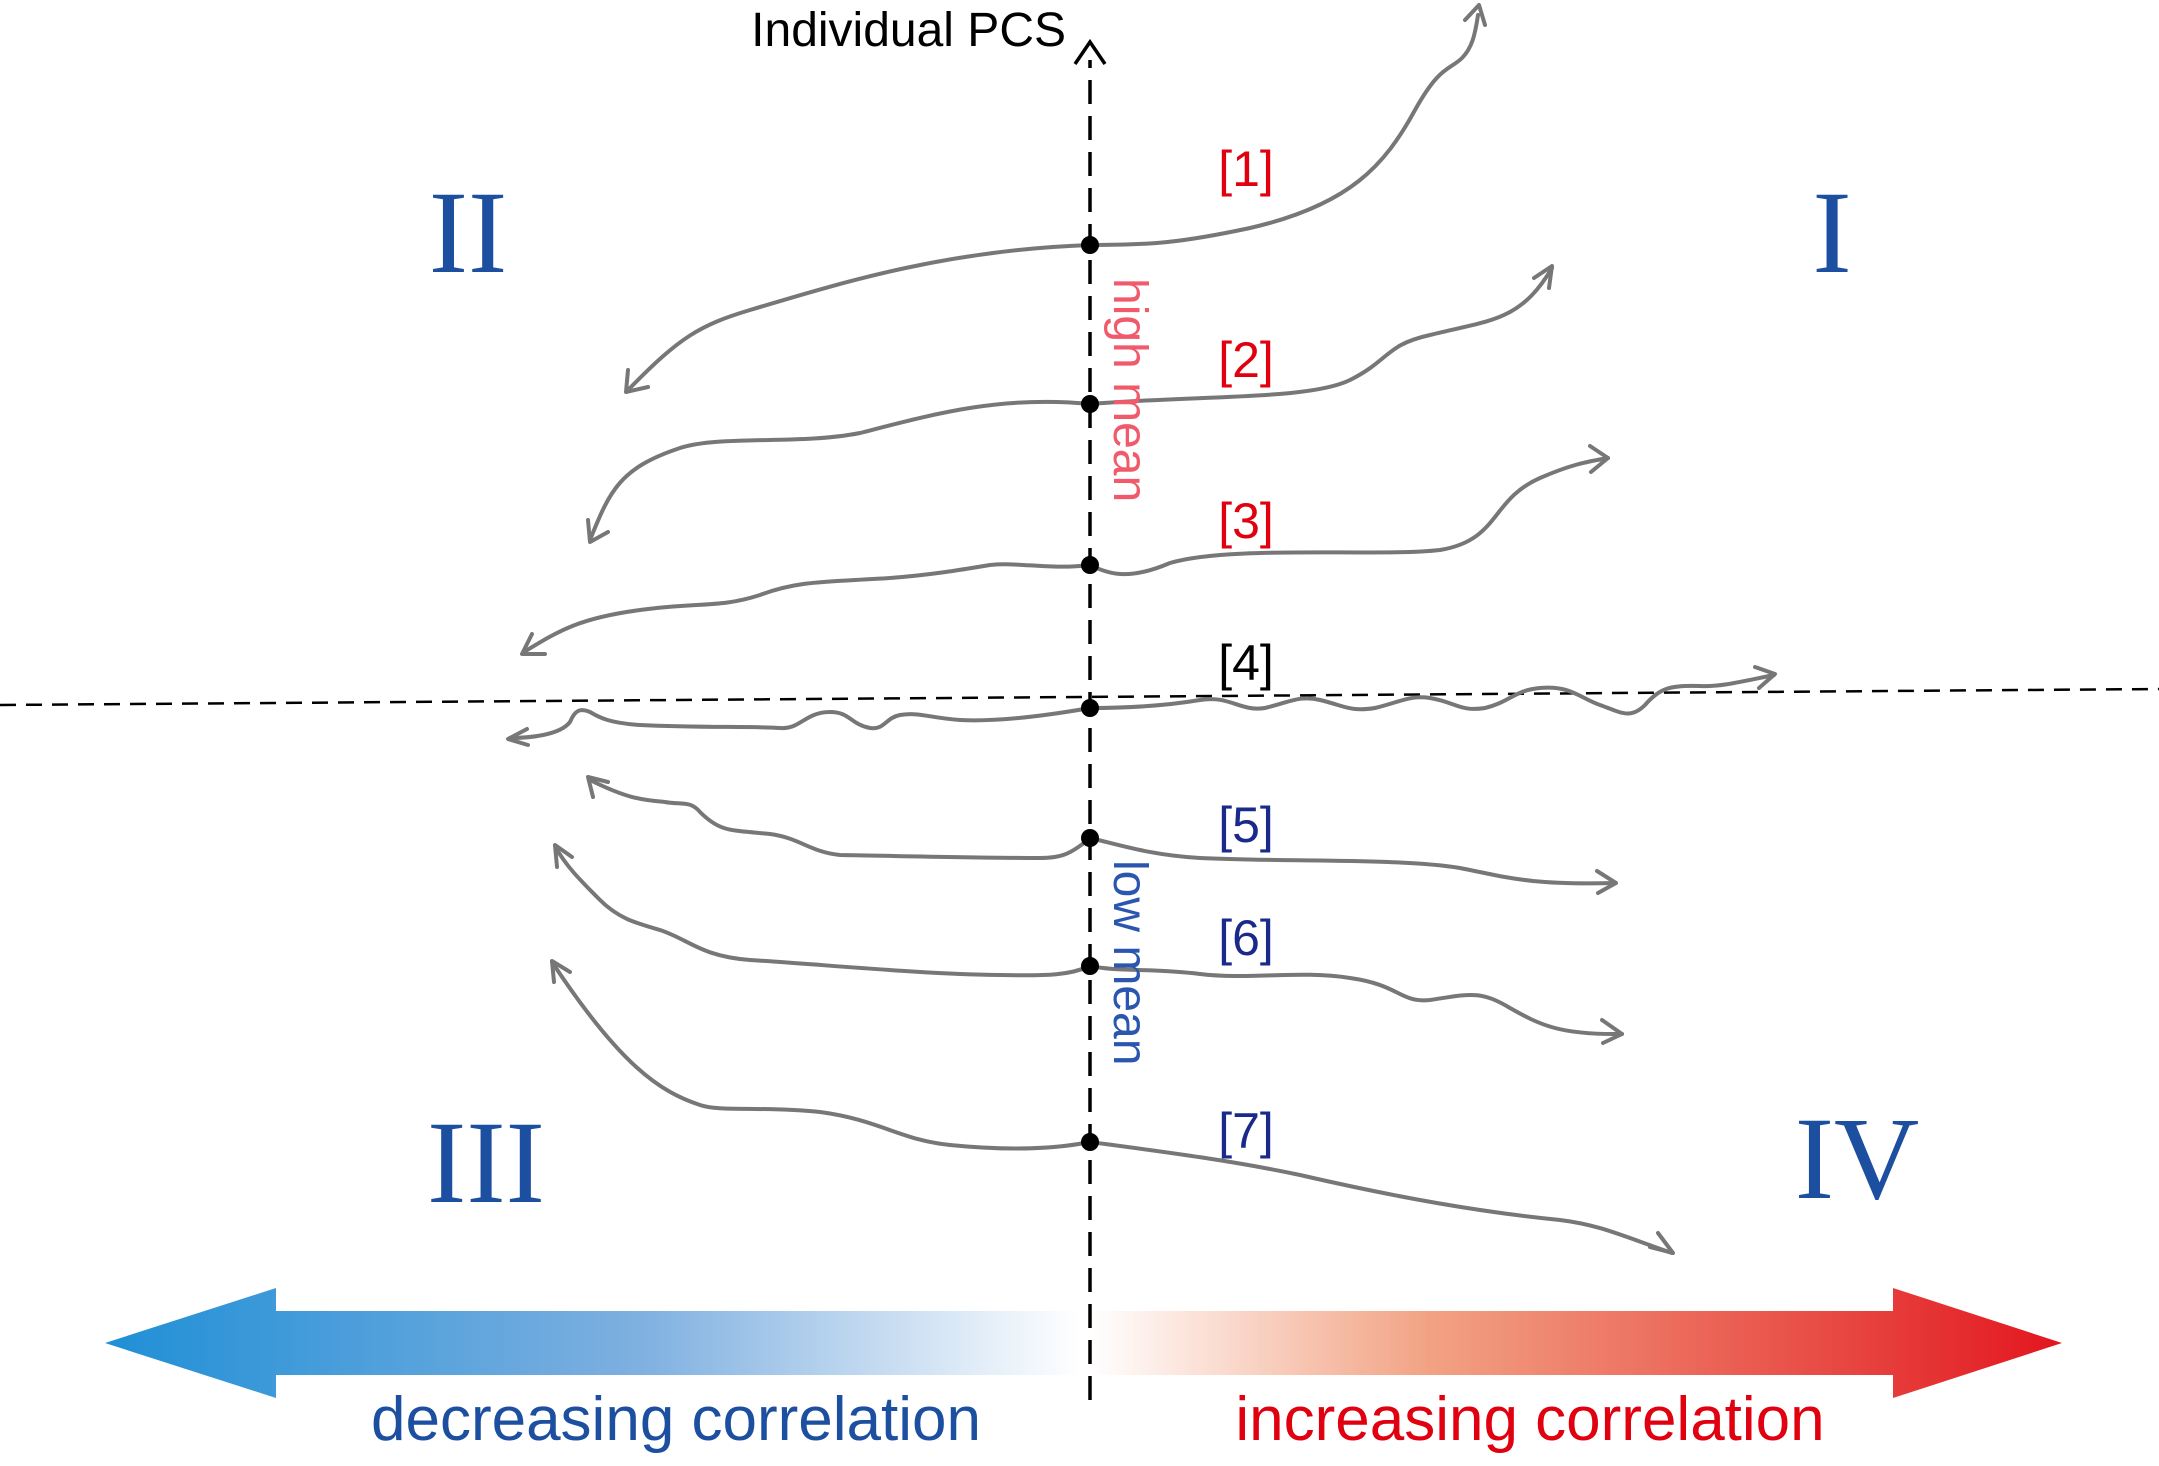 The width and height of the screenshot is (2159, 1466). What do you see at coordinates (1606, 882) in the screenshot?
I see `curve-5-arrowhead-right` at bounding box center [1606, 882].